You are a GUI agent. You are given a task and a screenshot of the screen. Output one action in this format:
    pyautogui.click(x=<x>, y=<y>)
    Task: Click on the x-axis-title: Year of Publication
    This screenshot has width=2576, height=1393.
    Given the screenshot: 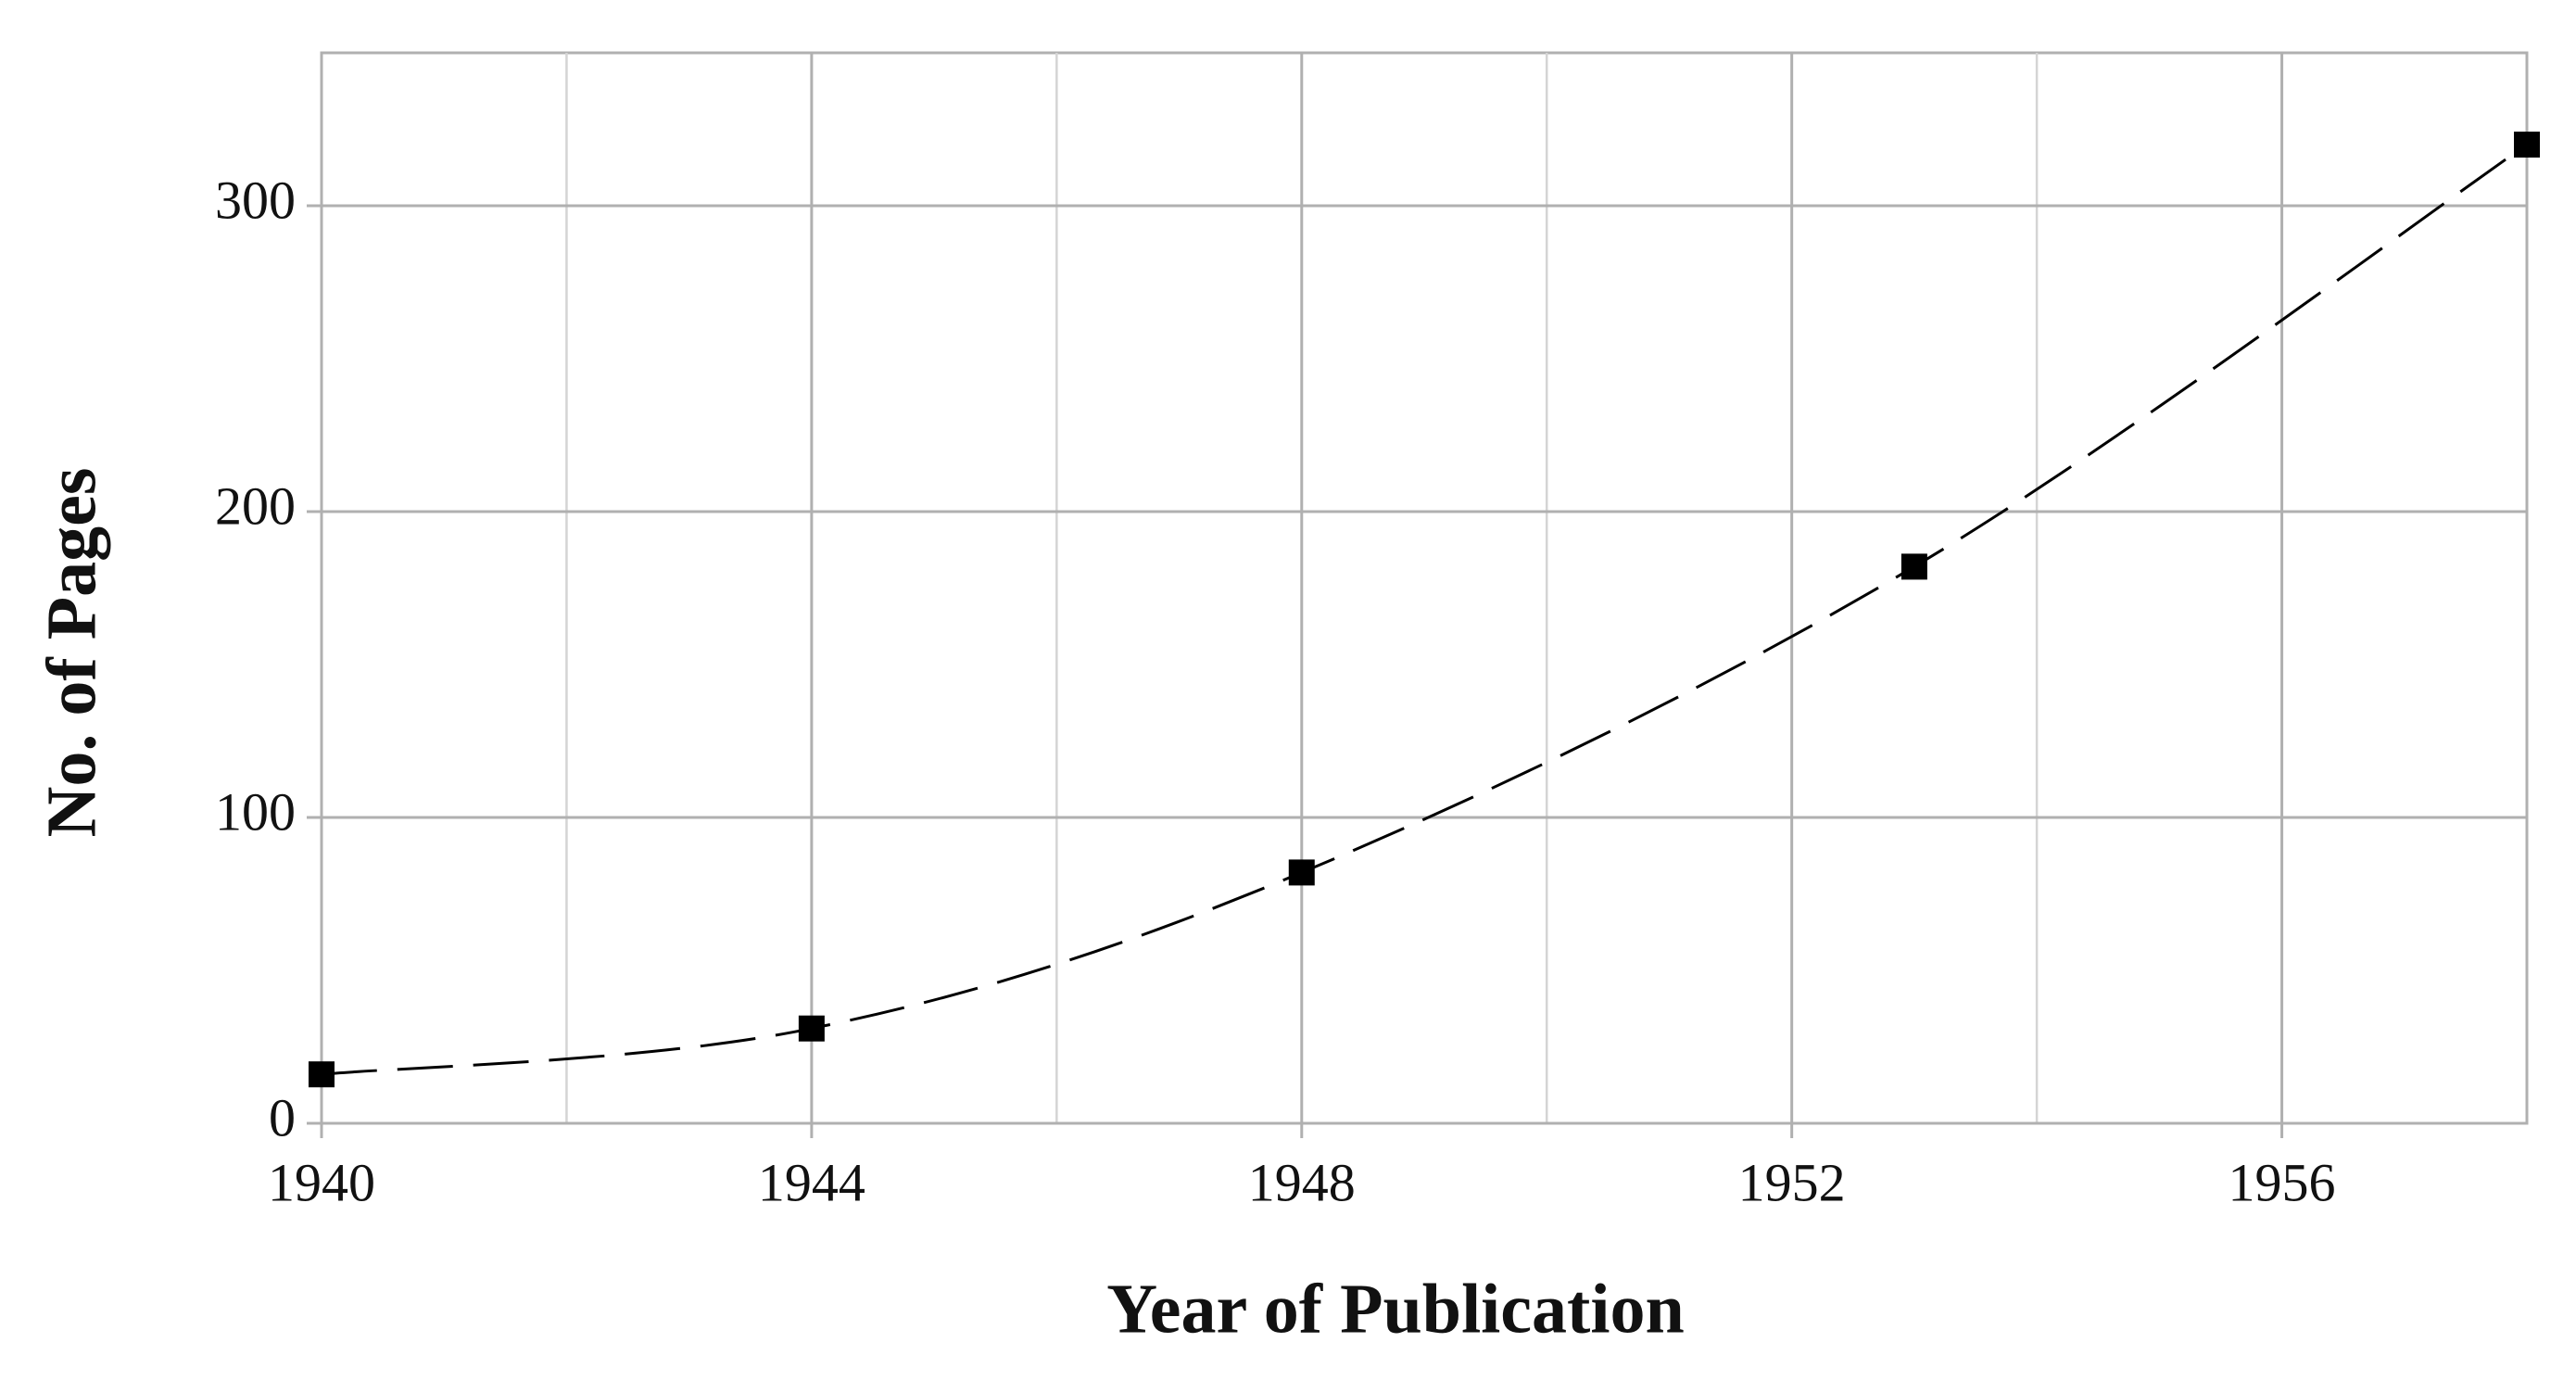 What is the action you would take?
    pyautogui.click(x=1395, y=1309)
    